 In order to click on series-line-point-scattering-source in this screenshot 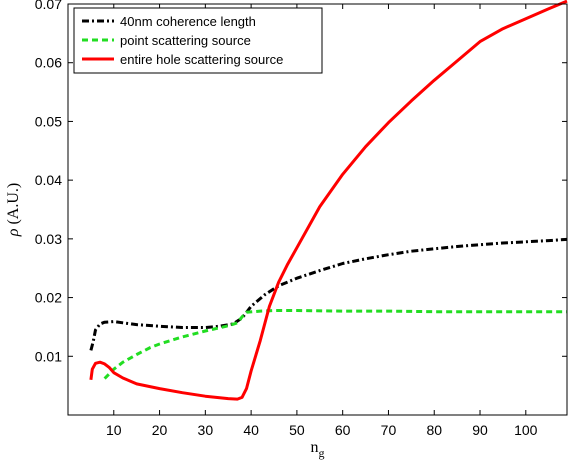, I will do `click(335, 344)`.